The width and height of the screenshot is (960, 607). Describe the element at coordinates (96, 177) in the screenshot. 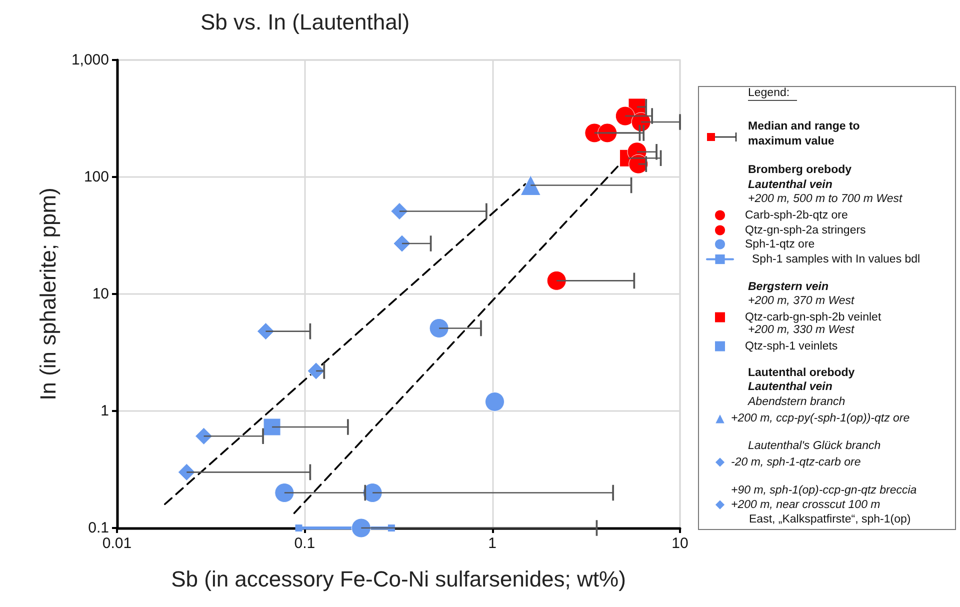

I see `y-tick-label: 100` at that location.